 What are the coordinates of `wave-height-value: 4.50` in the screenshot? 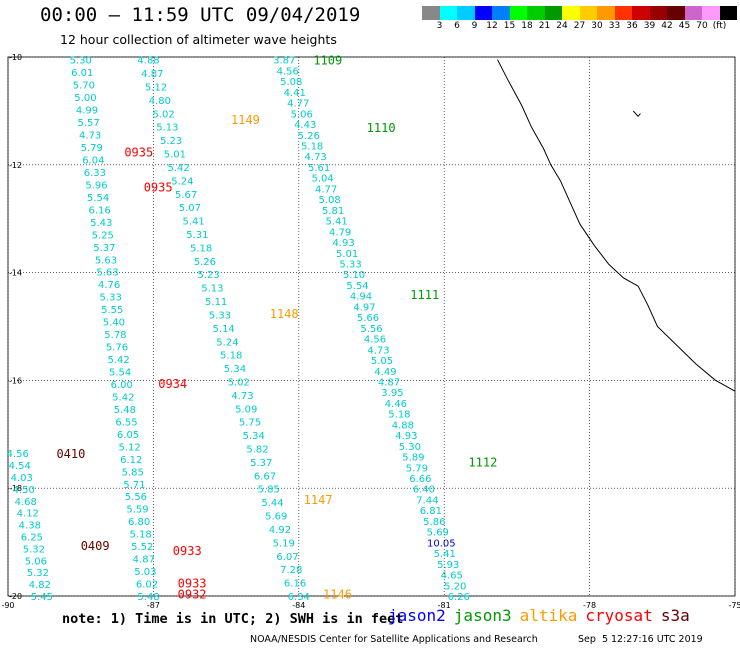 It's located at (24, 490).